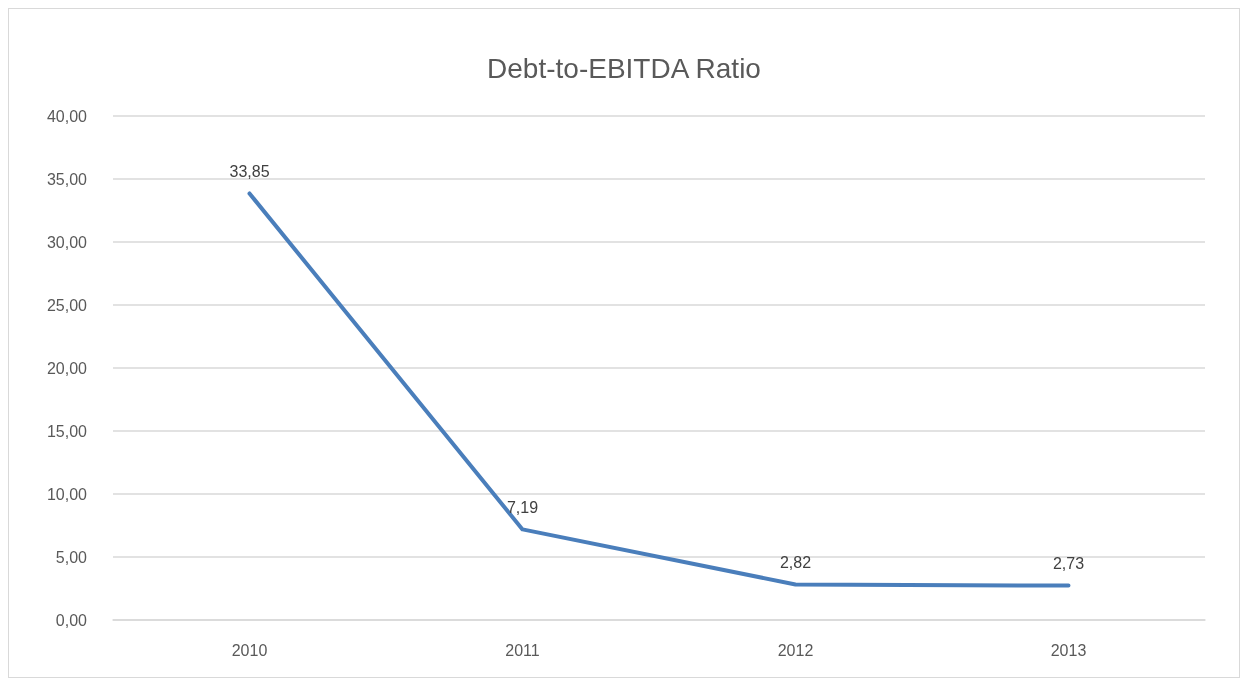  Describe the element at coordinates (67, 116) in the screenshot. I see `y-tick-label: 40,00` at that location.